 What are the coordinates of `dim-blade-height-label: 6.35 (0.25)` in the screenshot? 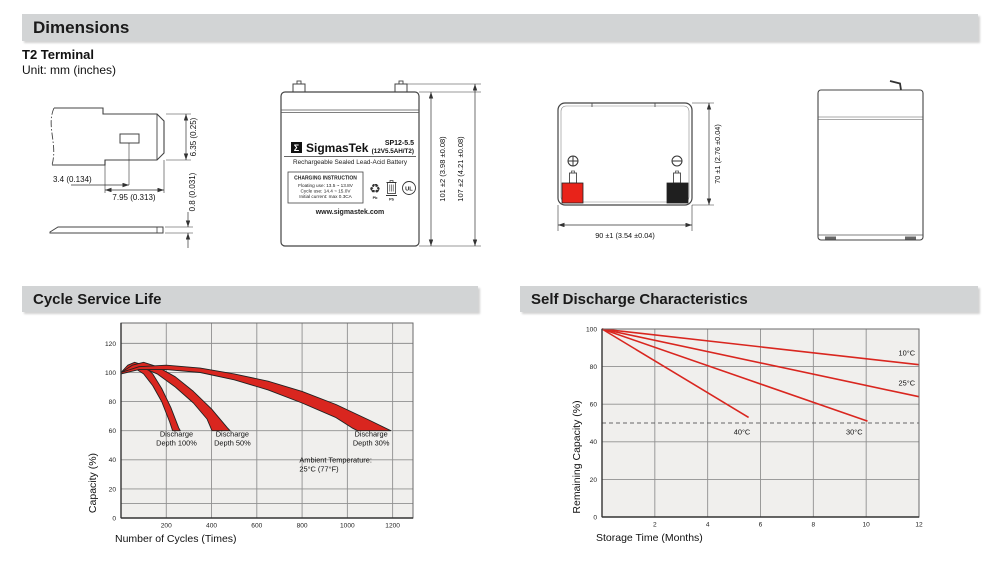 It's located at (193, 136).